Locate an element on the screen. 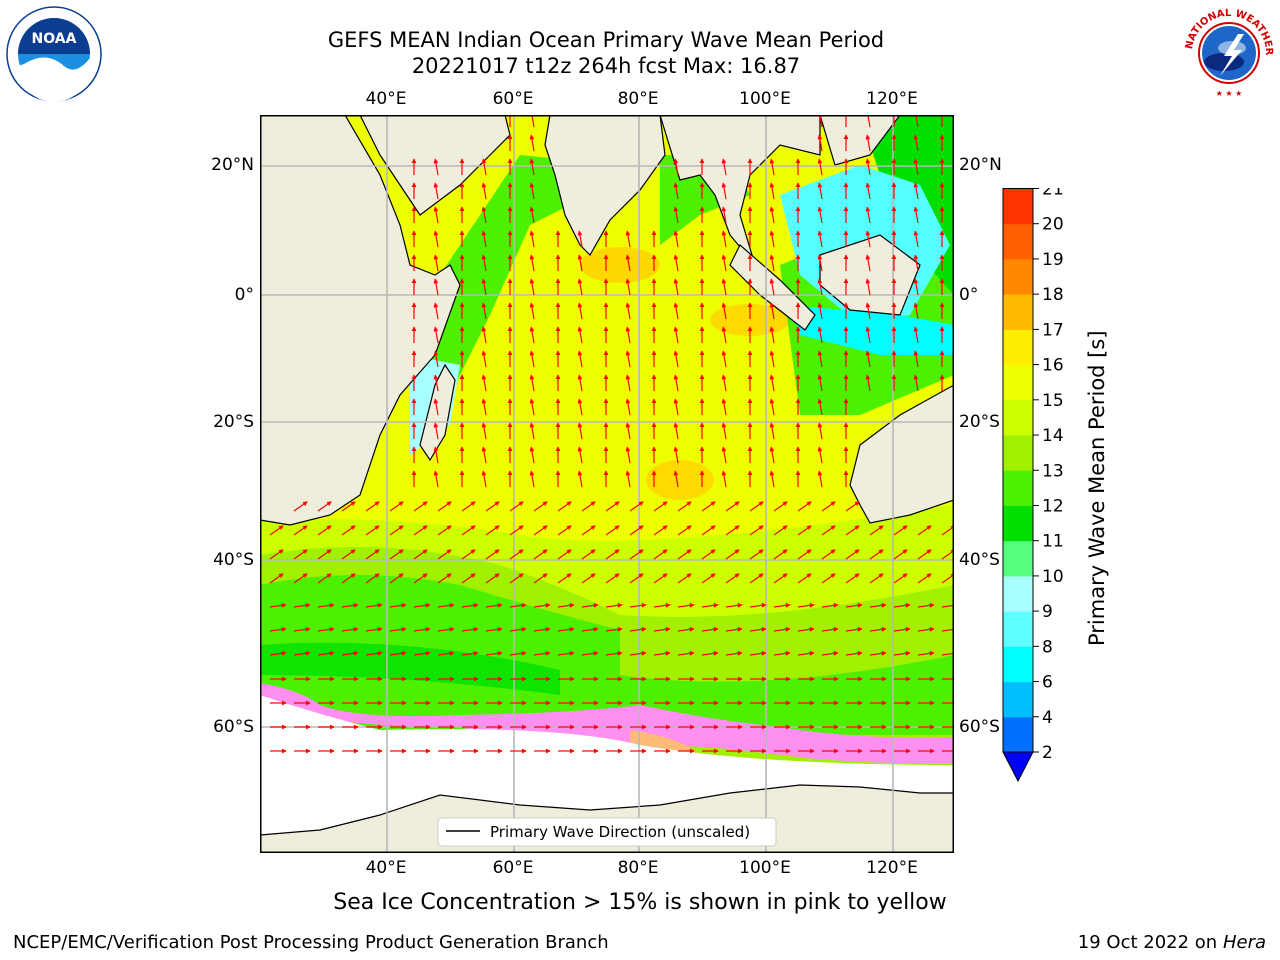 This screenshot has height=960, width=1280. footer-date: 19 Oct 2022 on Hera is located at coordinates (1172, 942).